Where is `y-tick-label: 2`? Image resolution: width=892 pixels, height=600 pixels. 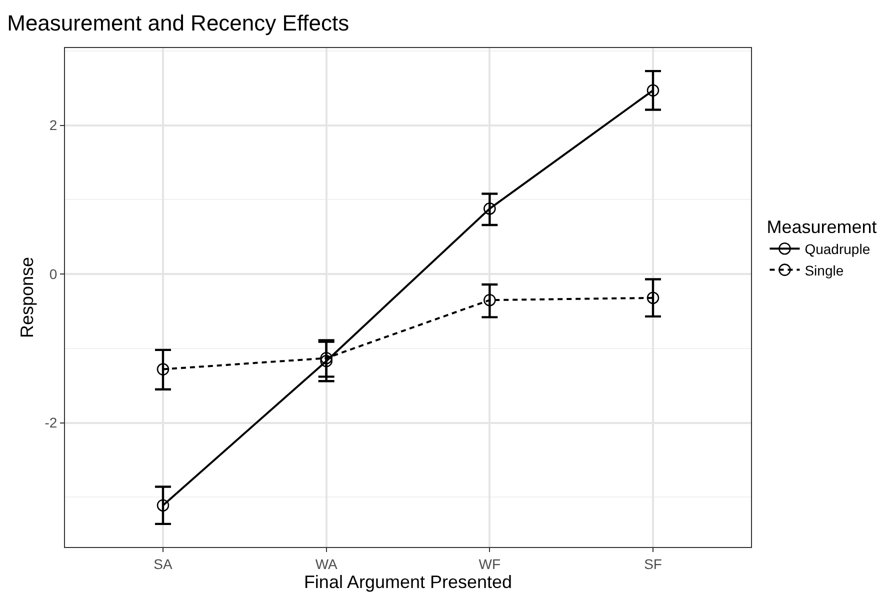
y-tick-label: 2 is located at coordinates (53, 125).